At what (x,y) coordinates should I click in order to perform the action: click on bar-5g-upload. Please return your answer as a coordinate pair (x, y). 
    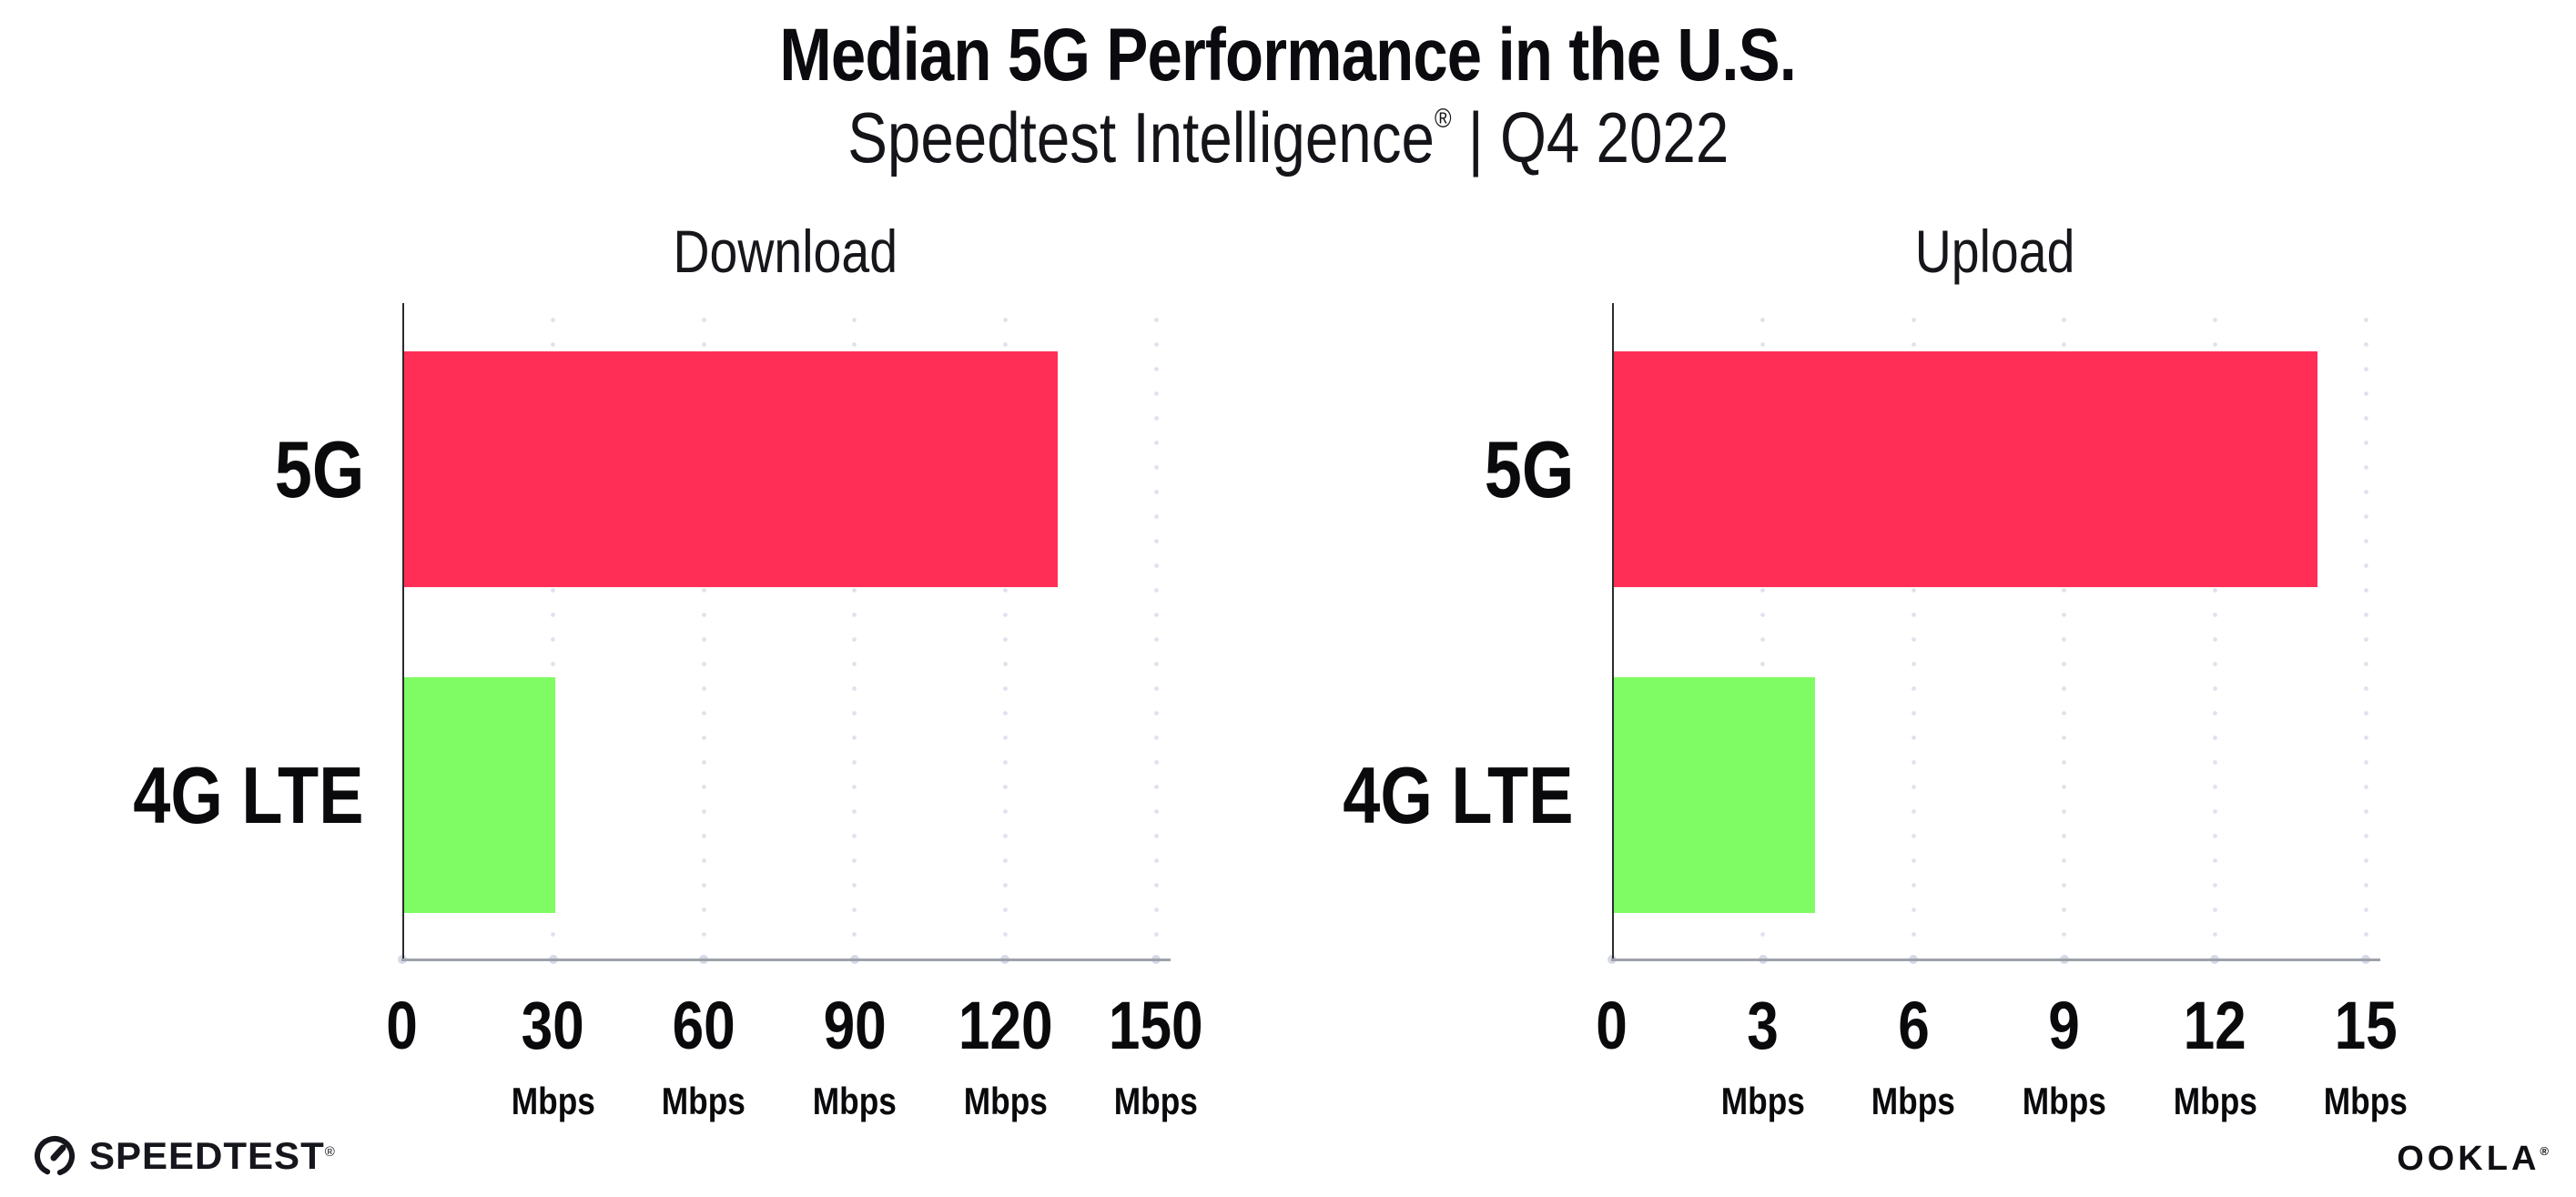
    Looking at the image, I should click on (1966, 469).